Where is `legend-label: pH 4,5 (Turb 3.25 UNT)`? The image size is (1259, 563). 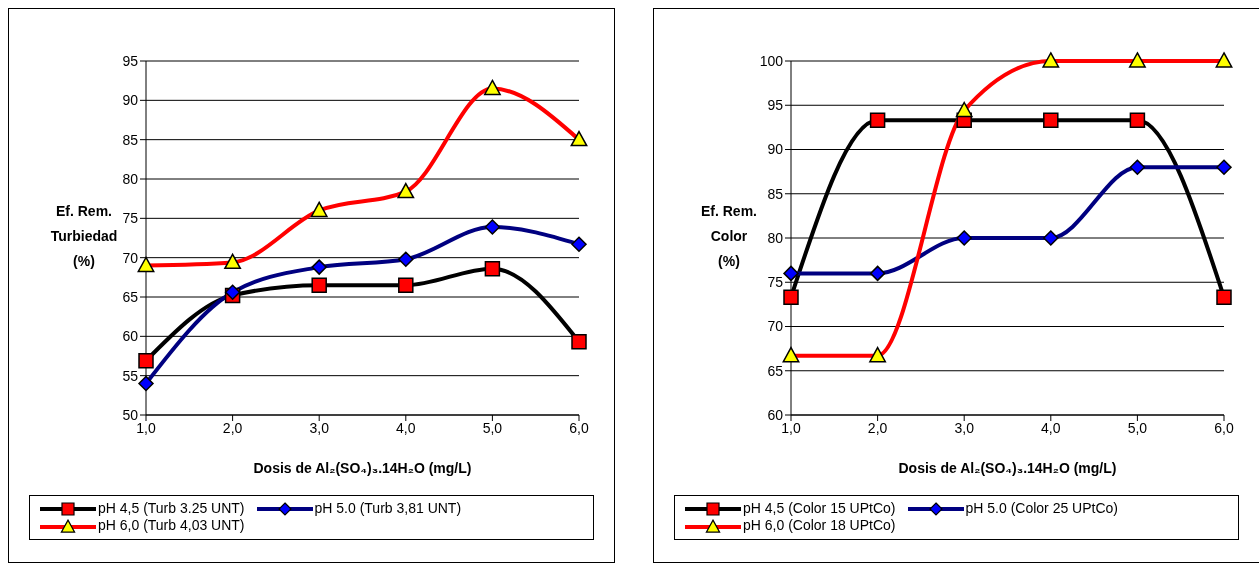 legend-label: pH 4,5 (Turb 3.25 UNT) is located at coordinates (171, 509).